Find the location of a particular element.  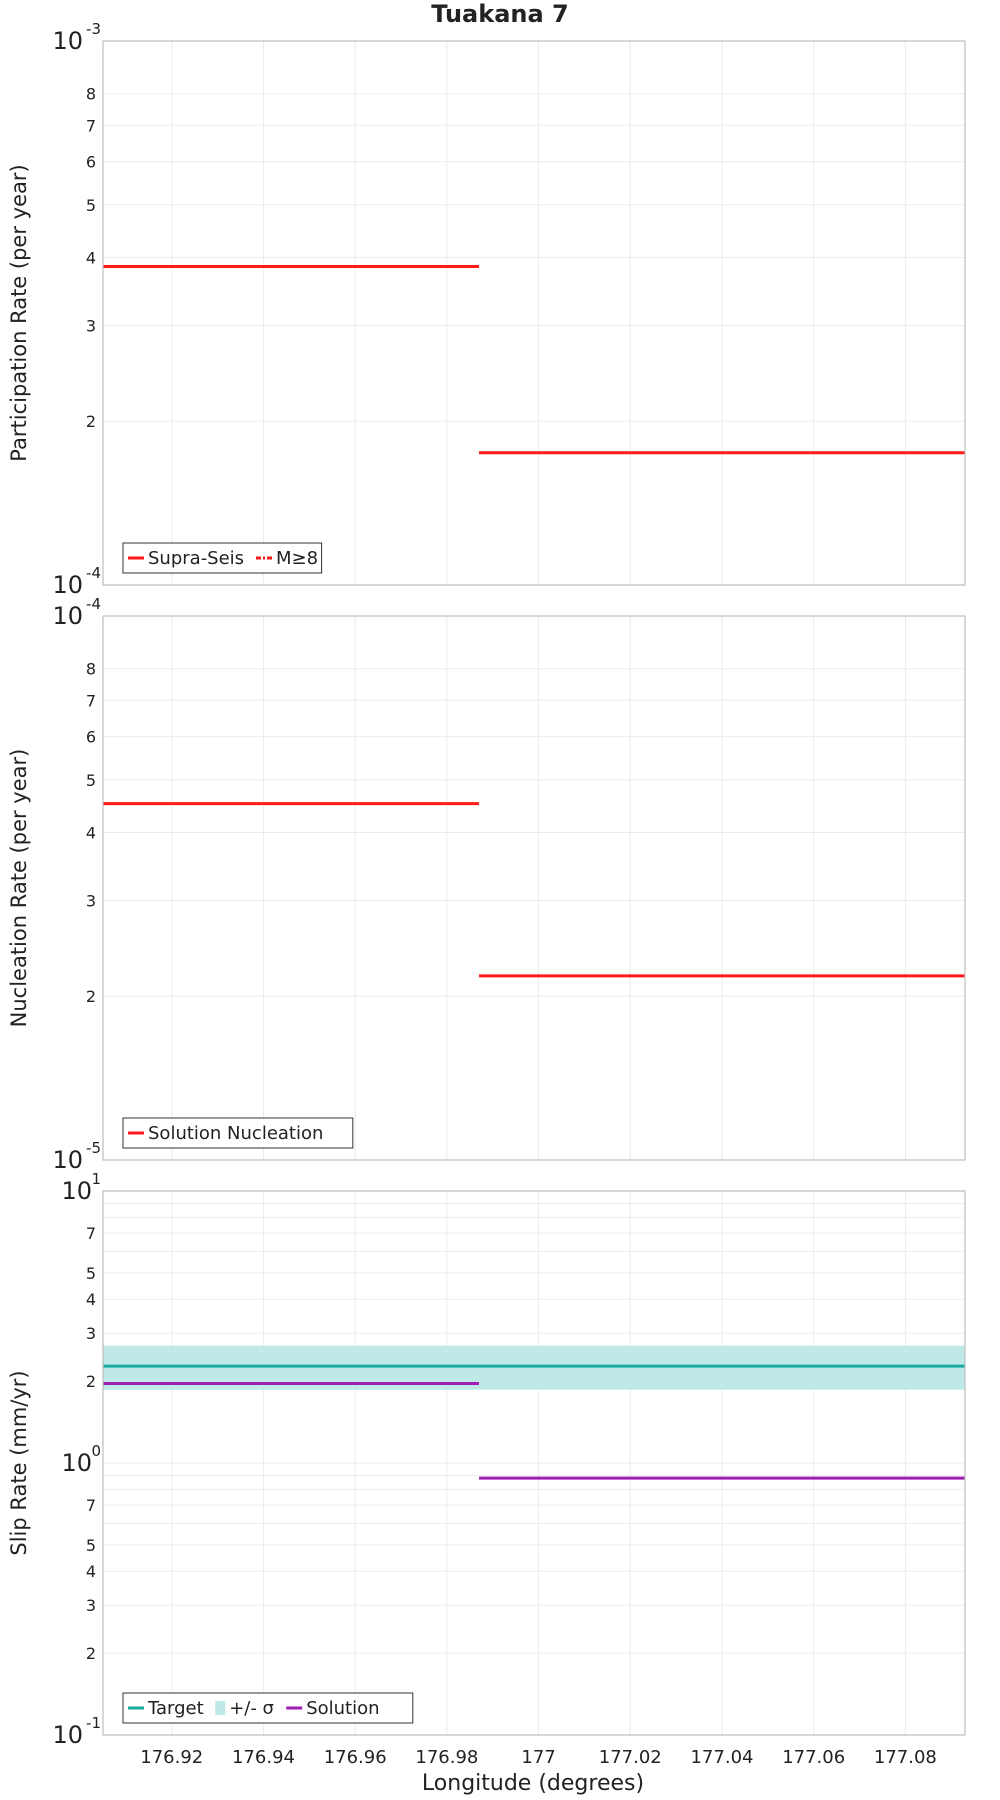

x-tick-label: 176.98 is located at coordinates (446, 1757).